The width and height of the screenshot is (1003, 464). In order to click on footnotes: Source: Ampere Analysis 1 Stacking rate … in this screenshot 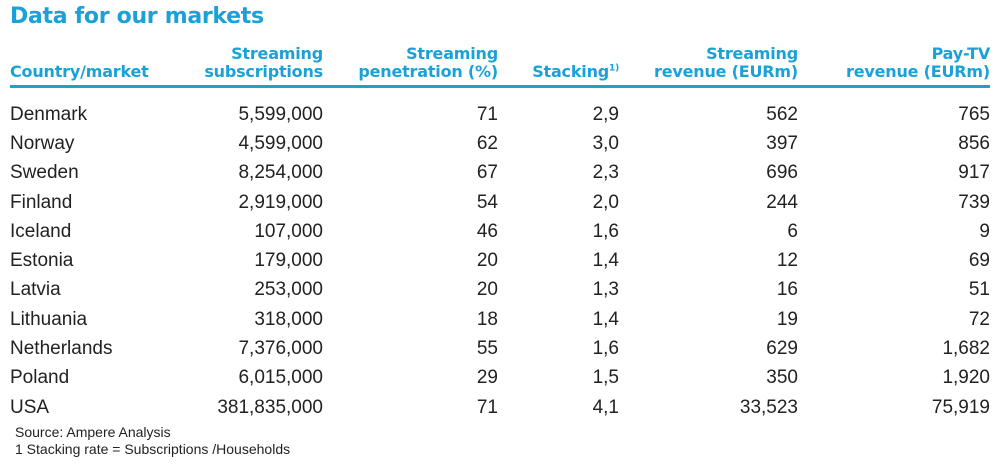, I will do `click(152, 441)`.